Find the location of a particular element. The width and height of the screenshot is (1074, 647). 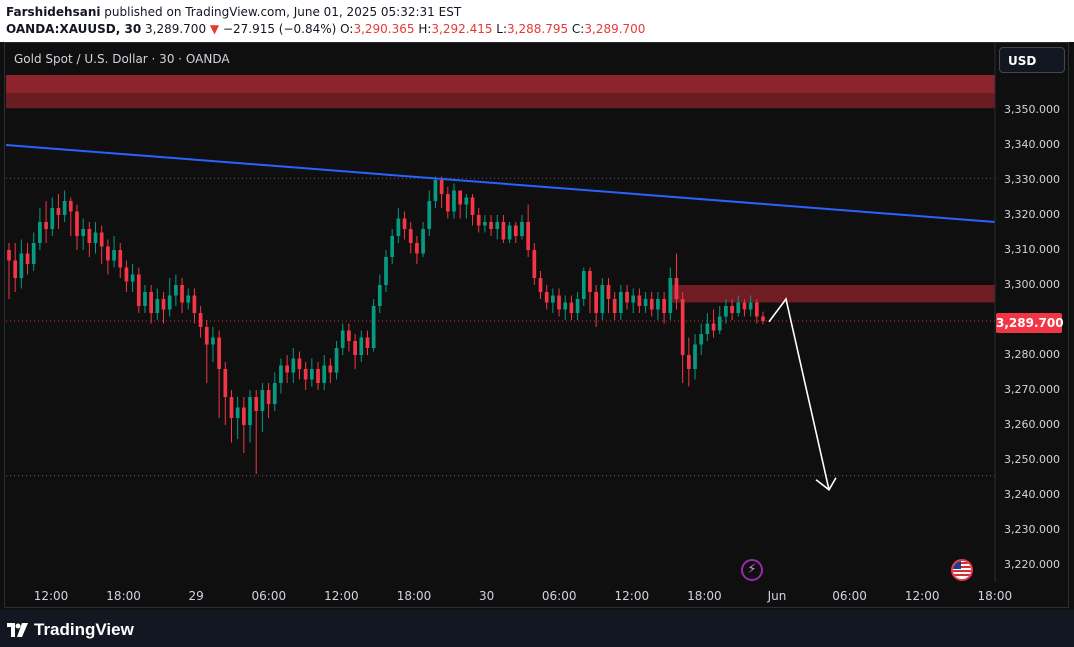

footer-bar is located at coordinates (537, 628).